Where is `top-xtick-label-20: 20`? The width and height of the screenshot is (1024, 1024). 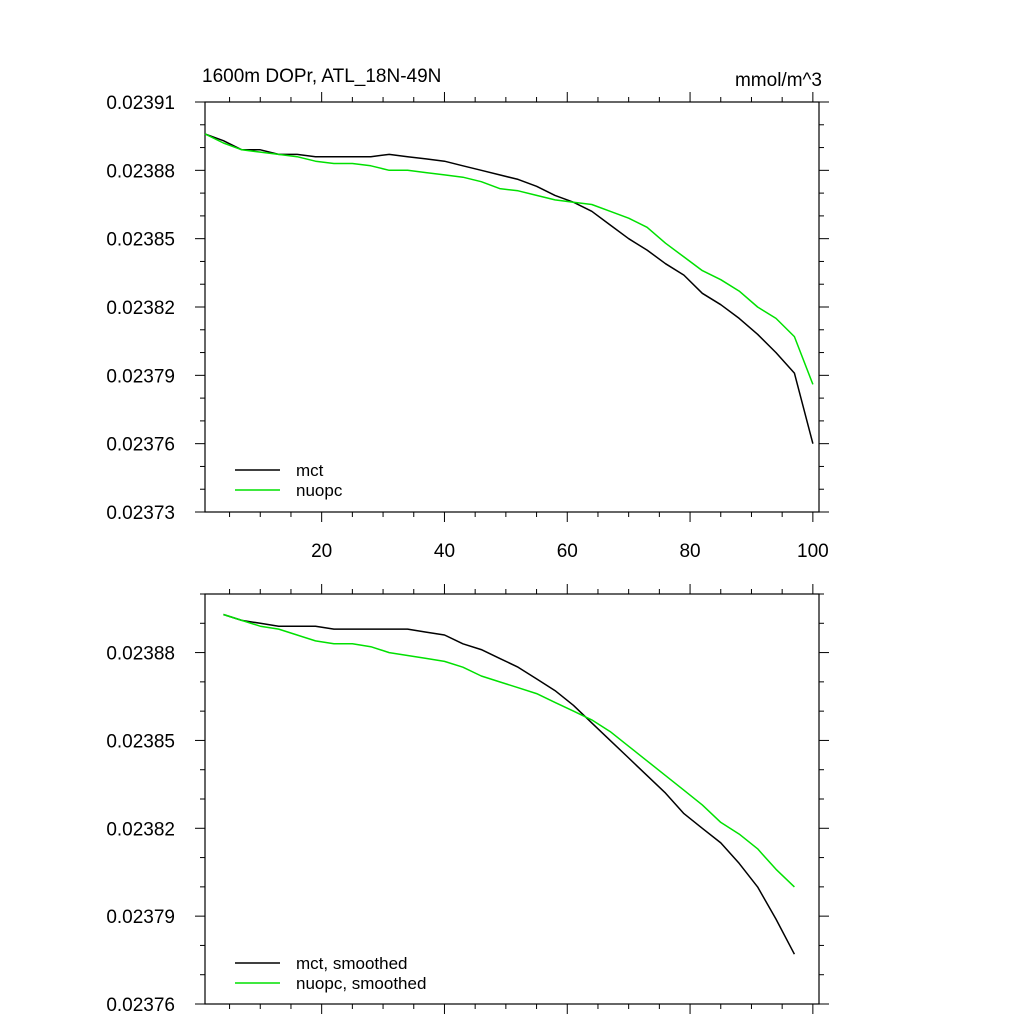 top-xtick-label-20: 20 is located at coordinates (321, 551).